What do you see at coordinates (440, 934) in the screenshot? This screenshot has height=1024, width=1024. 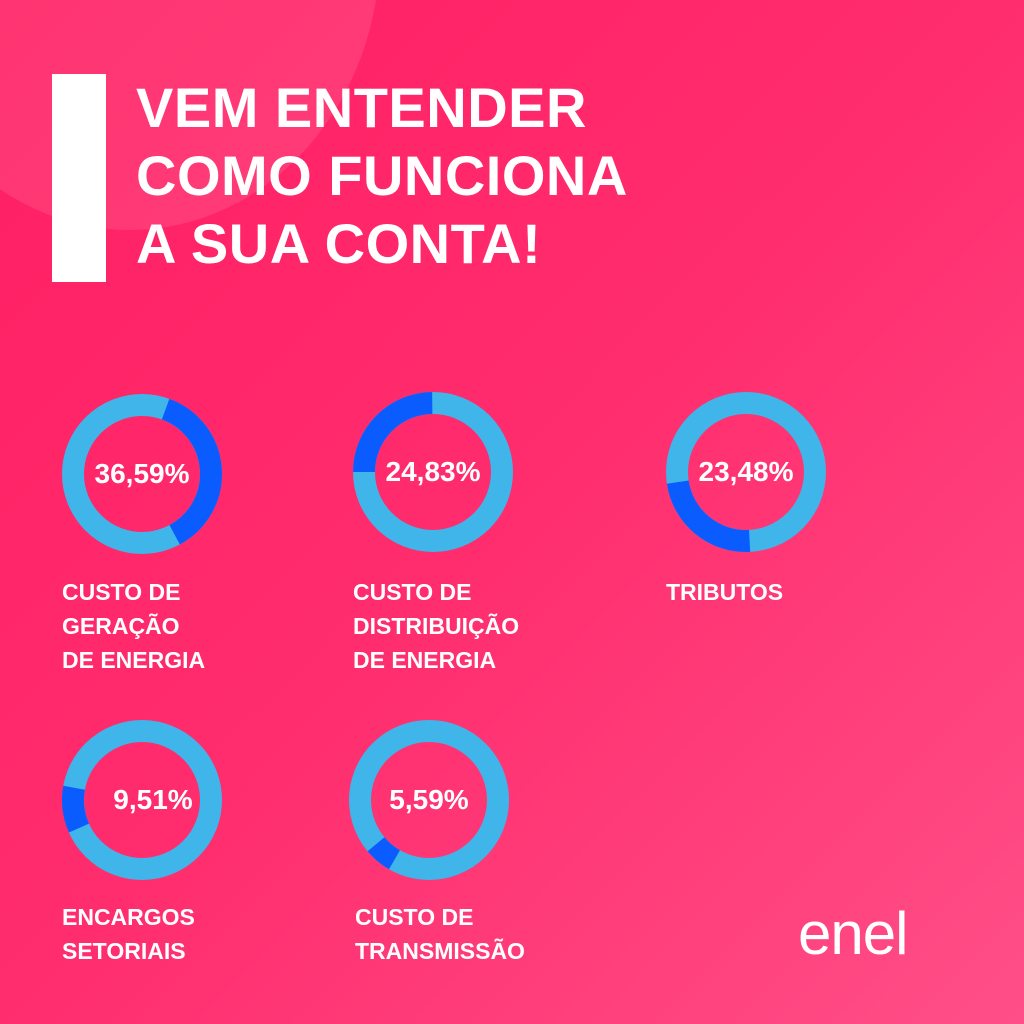 I see `donut-category-label: CUSTO DE TRANSMISSÃO` at bounding box center [440, 934].